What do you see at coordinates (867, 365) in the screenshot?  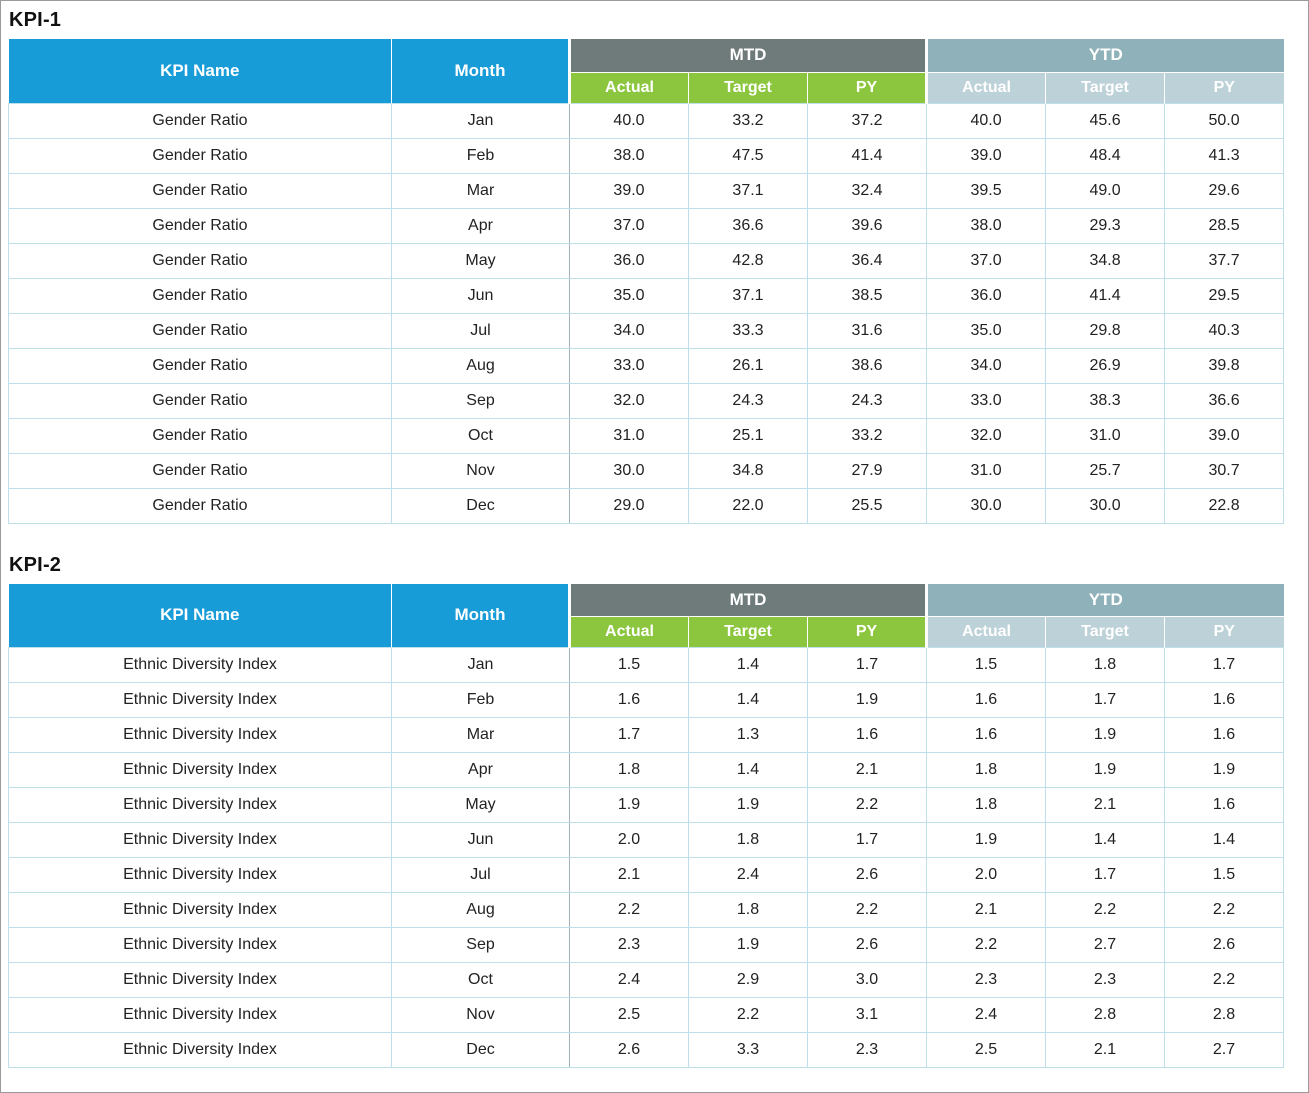 I see `mtd-py-cell: 38.6` at bounding box center [867, 365].